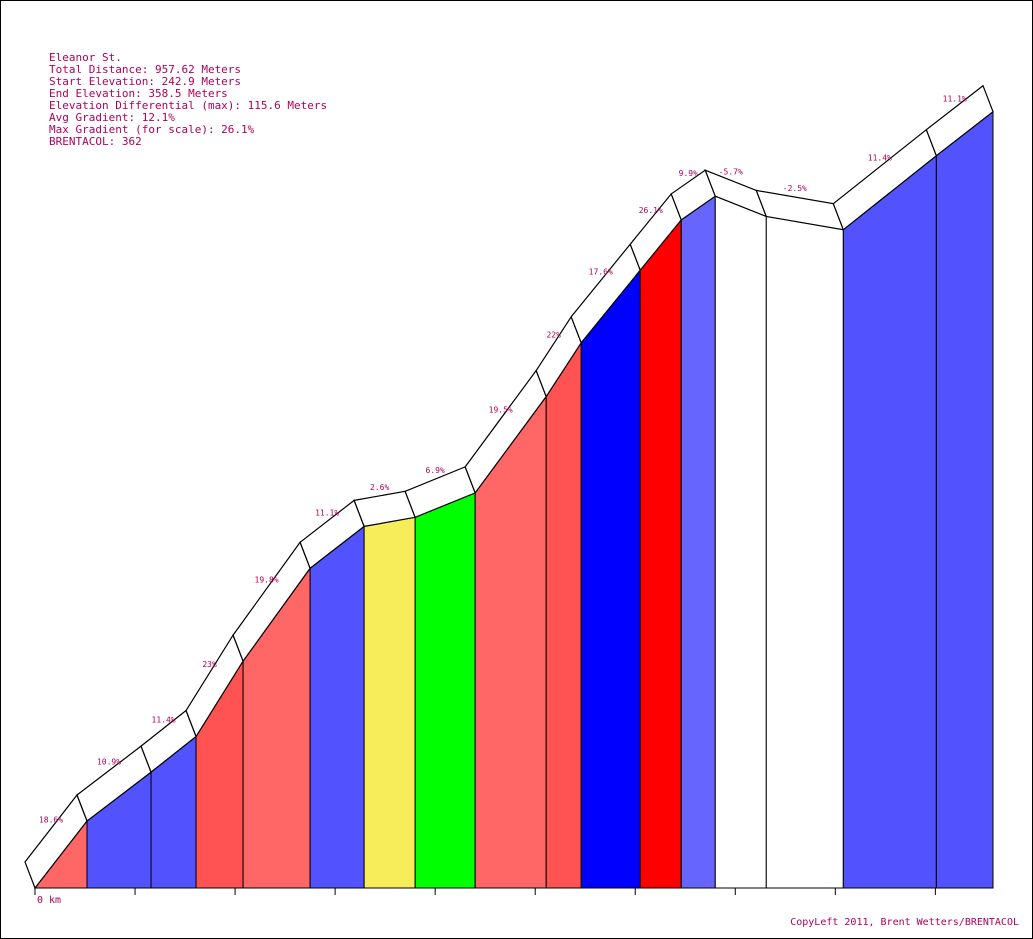 The width and height of the screenshot is (1033, 939). Describe the element at coordinates (795, 188) in the screenshot. I see `gradient-label: -2.5%` at that location.